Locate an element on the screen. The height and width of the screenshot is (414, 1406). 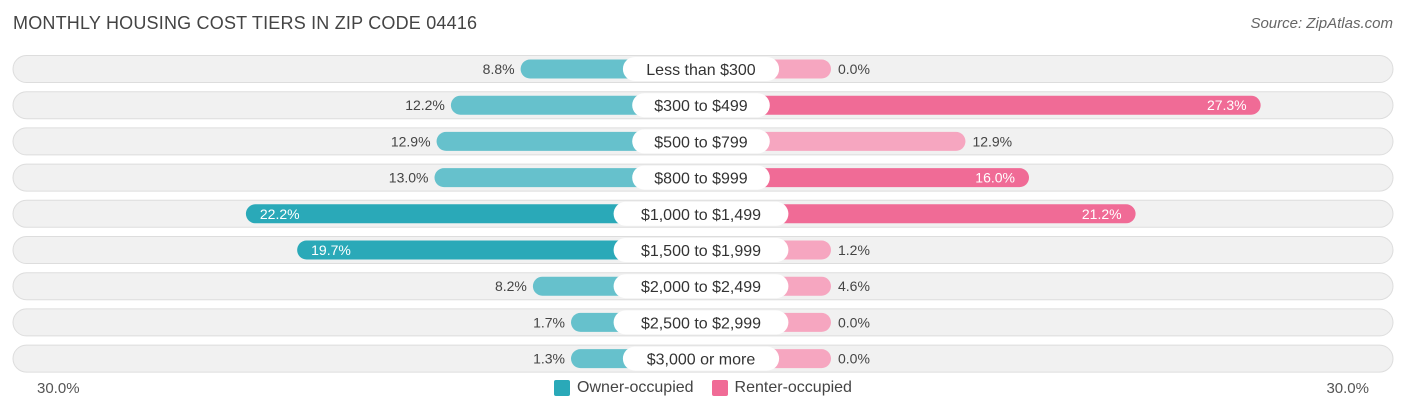
value-label-owner: 13.0% is located at coordinates (409, 178).